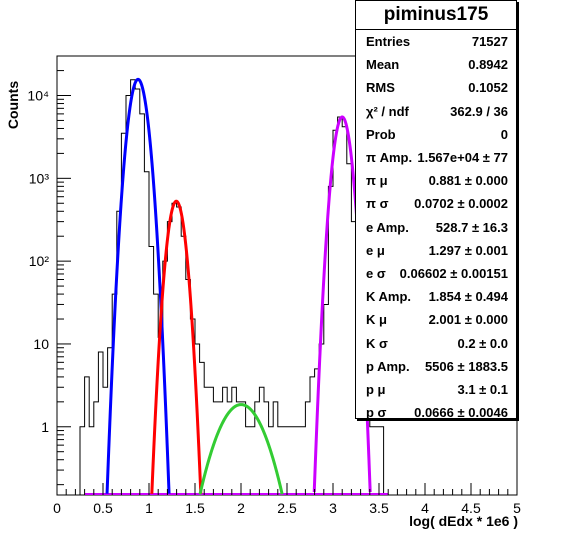 Image resolution: width=575 pixels, height=551 pixels. What do you see at coordinates (380, 88) in the screenshot?
I see `stats-row-label: RMS` at bounding box center [380, 88].